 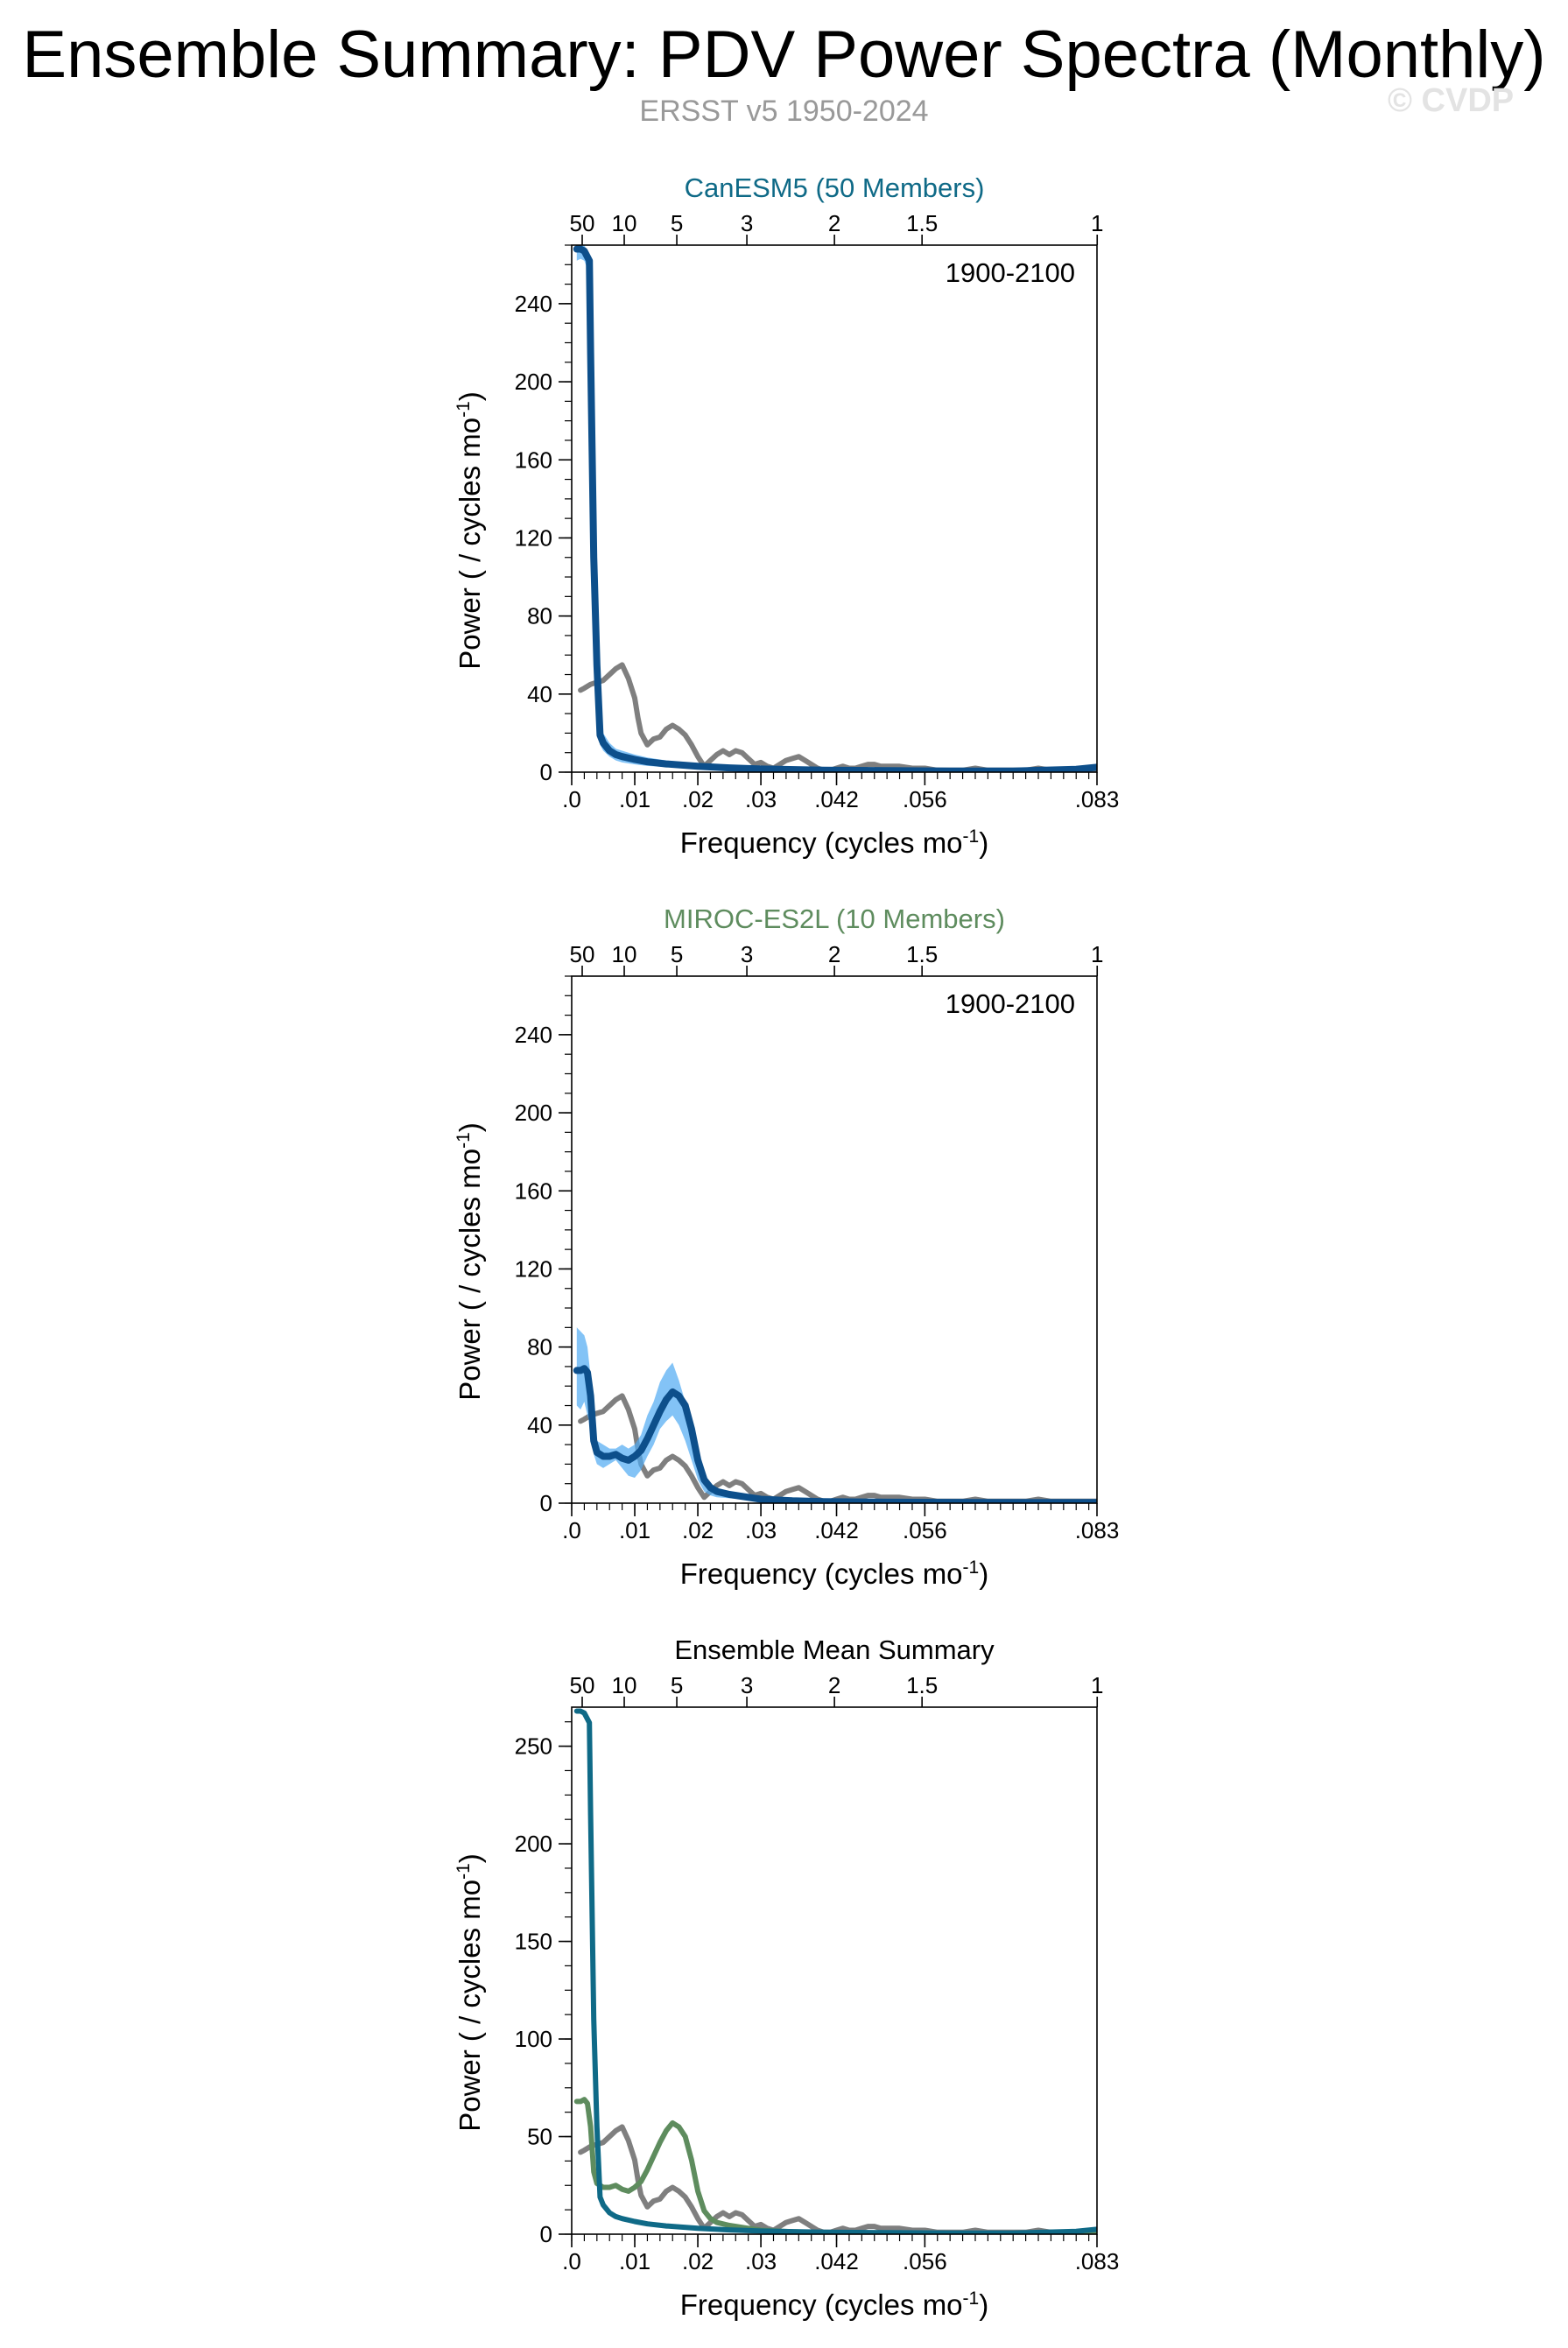 I want to click on panel-title: MIROC-ES2L (10 Members), so click(x=835, y=918).